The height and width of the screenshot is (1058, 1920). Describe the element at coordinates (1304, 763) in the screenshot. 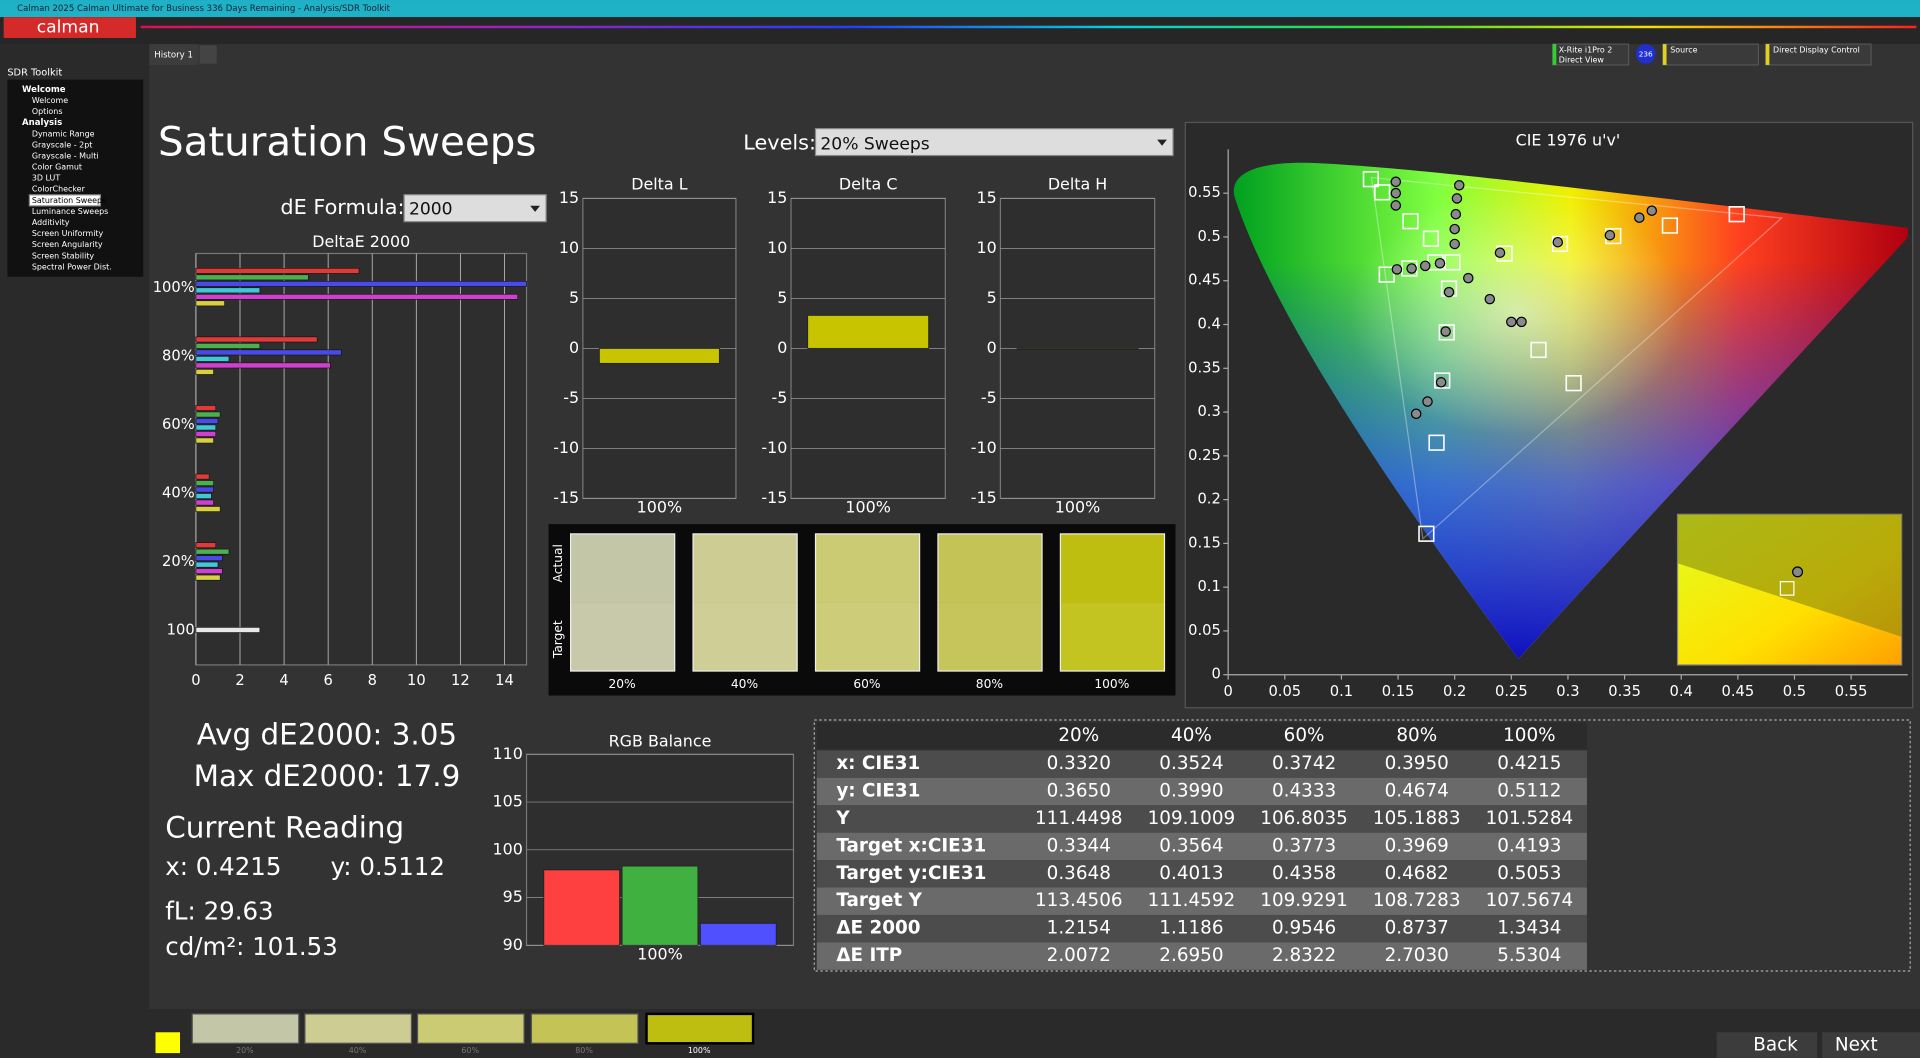

I see `cell: 0.3742` at that location.